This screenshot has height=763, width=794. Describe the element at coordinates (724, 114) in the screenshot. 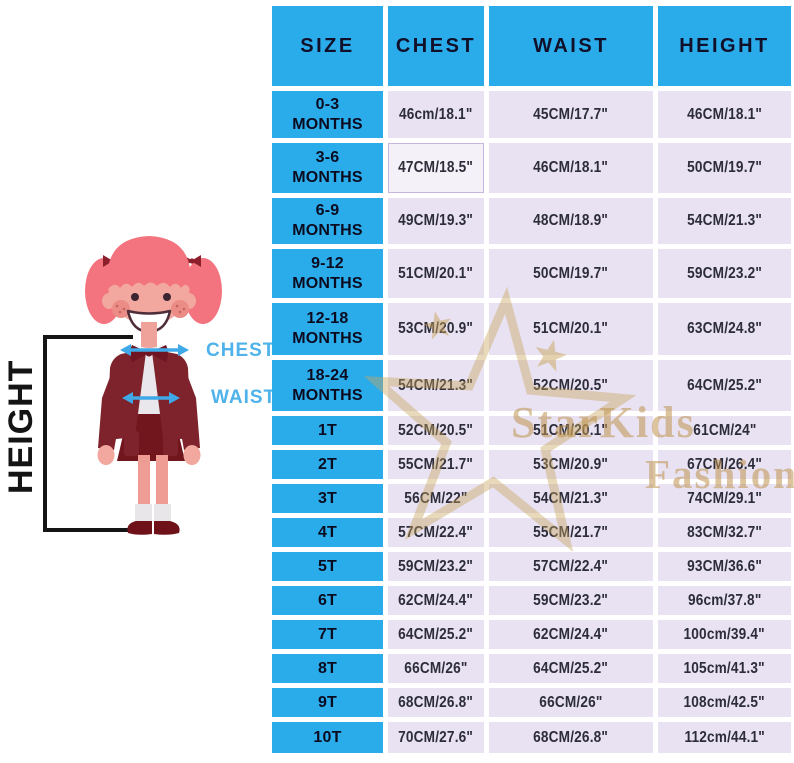

I see `height-cell: 46CM/18.1"` at that location.